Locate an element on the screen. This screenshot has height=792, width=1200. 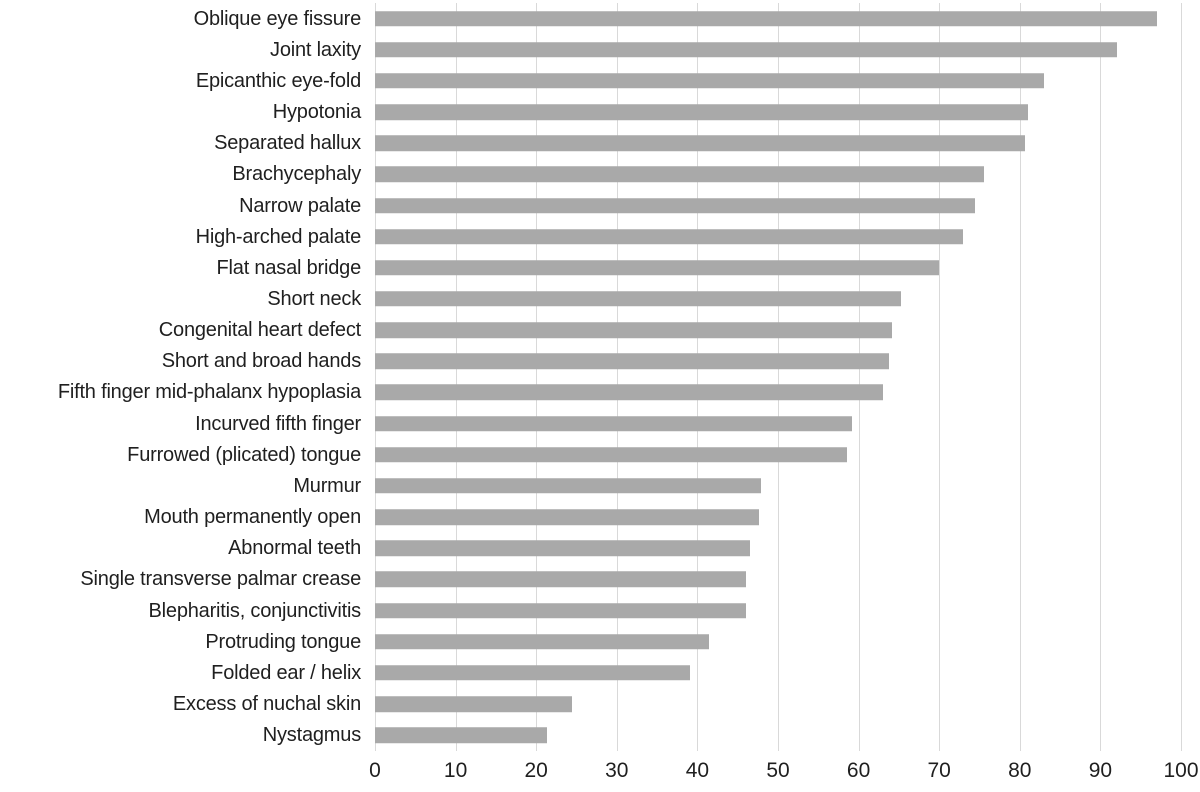
x-tick-label: 90 is located at coordinates (1100, 770).